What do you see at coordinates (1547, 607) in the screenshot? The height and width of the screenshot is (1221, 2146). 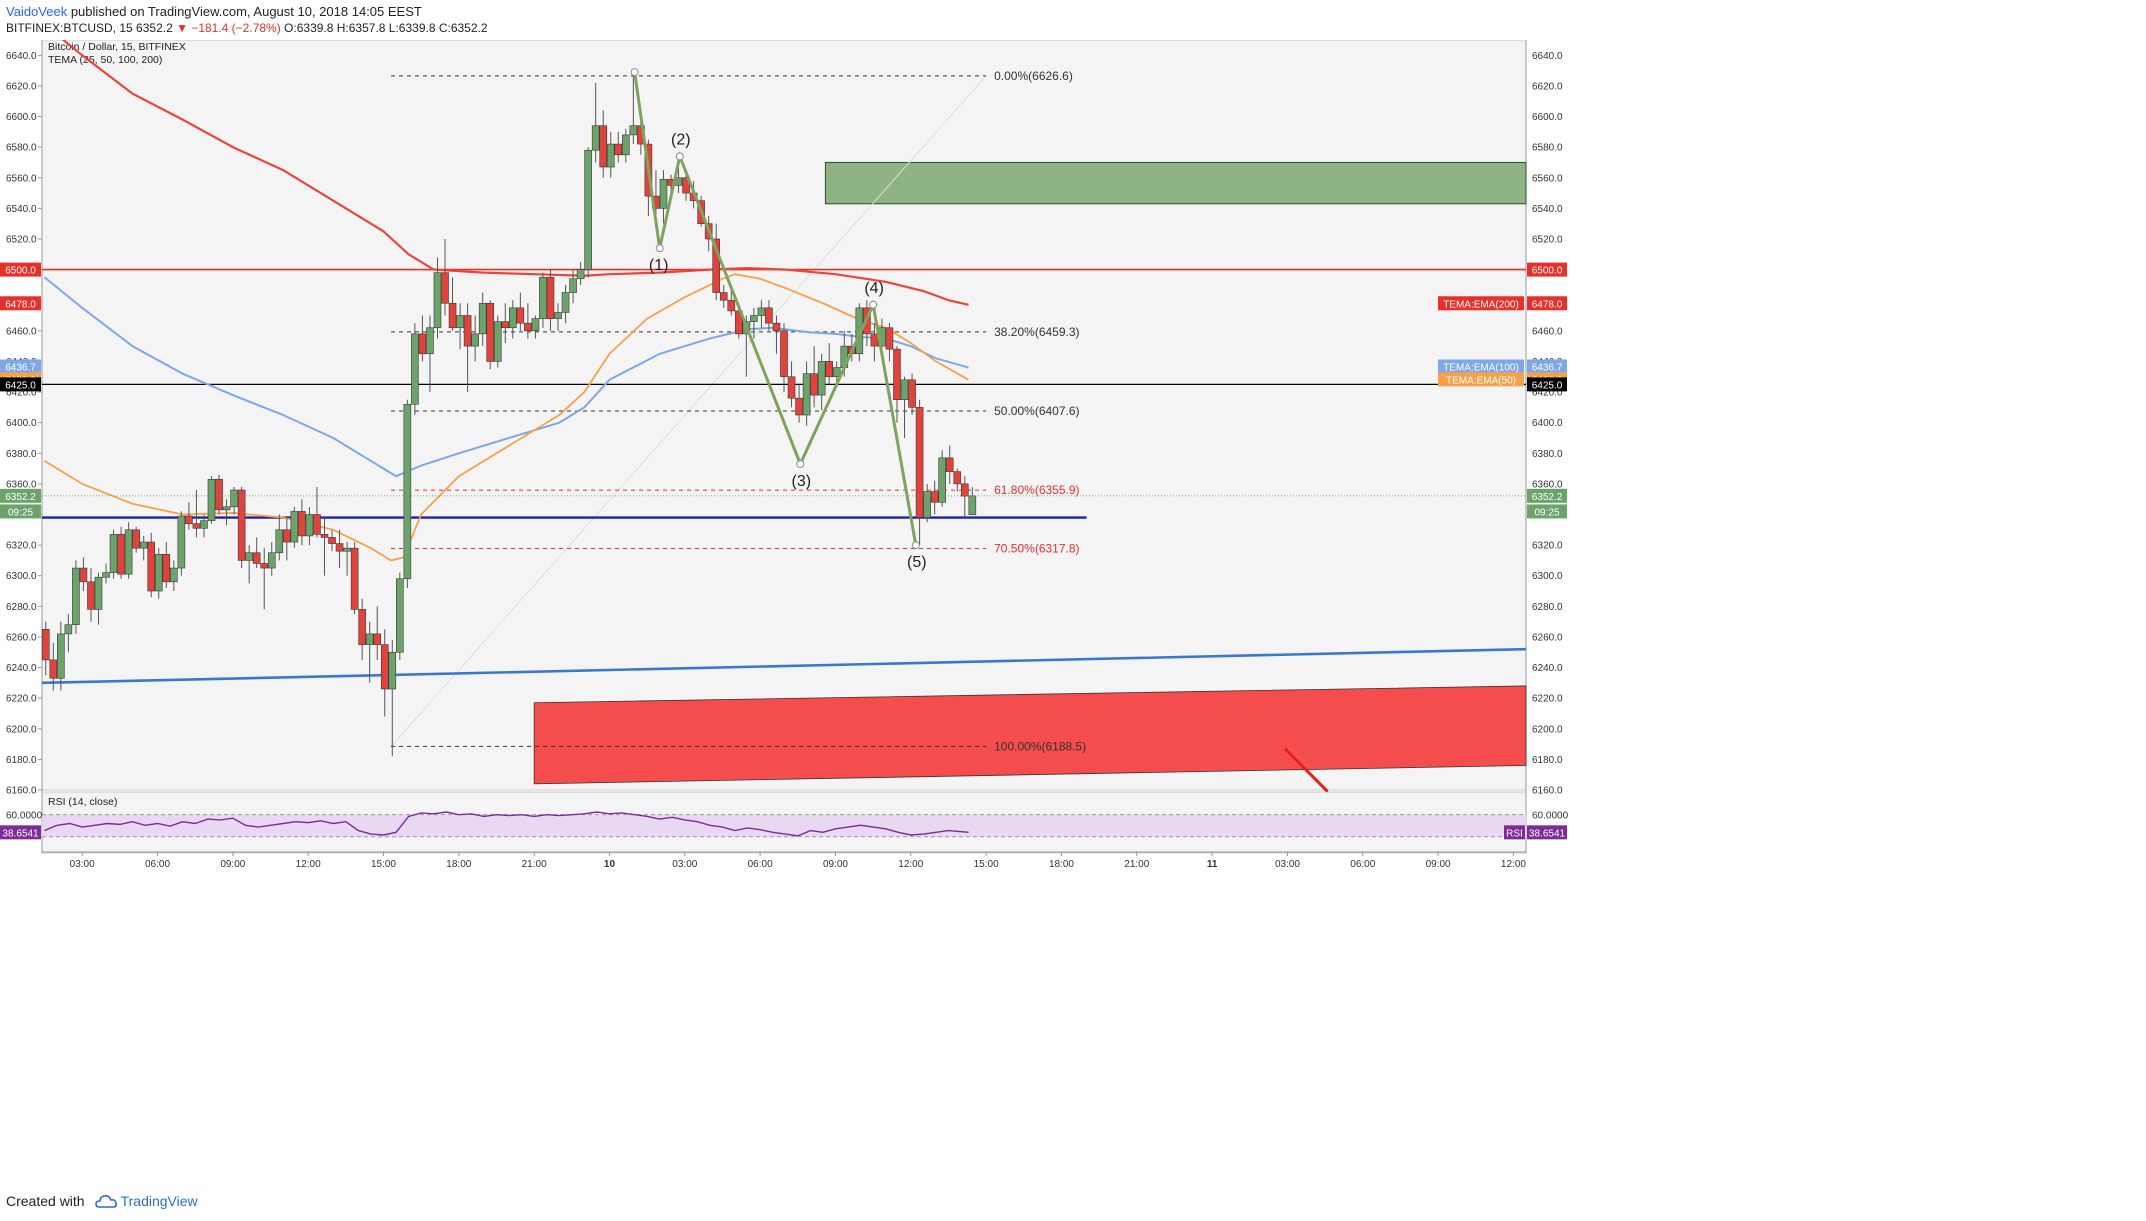 I see `y-tick-label-right: 6280.0` at bounding box center [1547, 607].